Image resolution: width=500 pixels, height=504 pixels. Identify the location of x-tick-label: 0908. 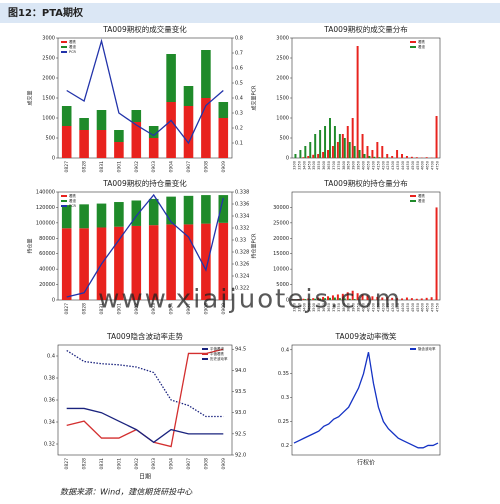
(206, 464).